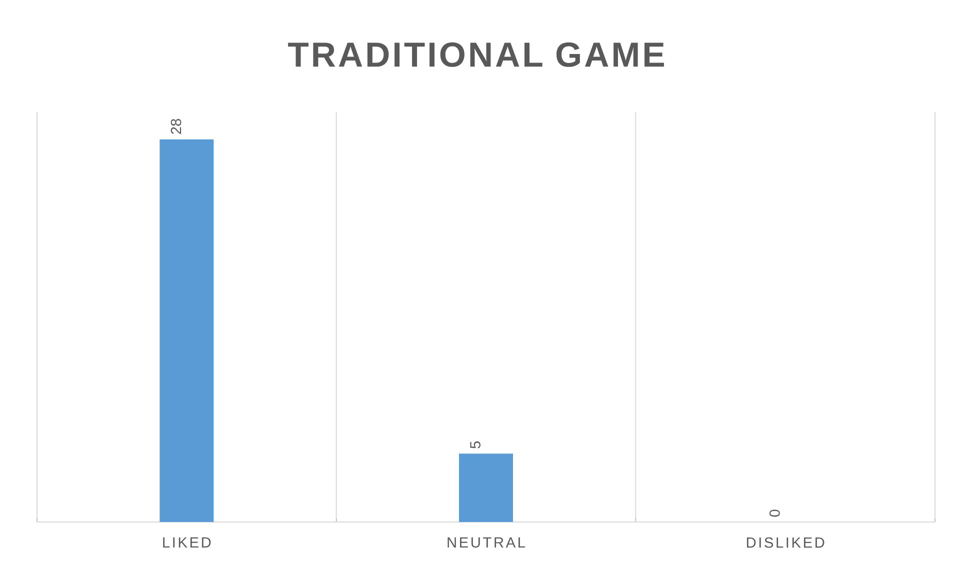 Image resolution: width=953 pixels, height=575 pixels. I want to click on x-tick-label: LIKED, so click(187, 542).